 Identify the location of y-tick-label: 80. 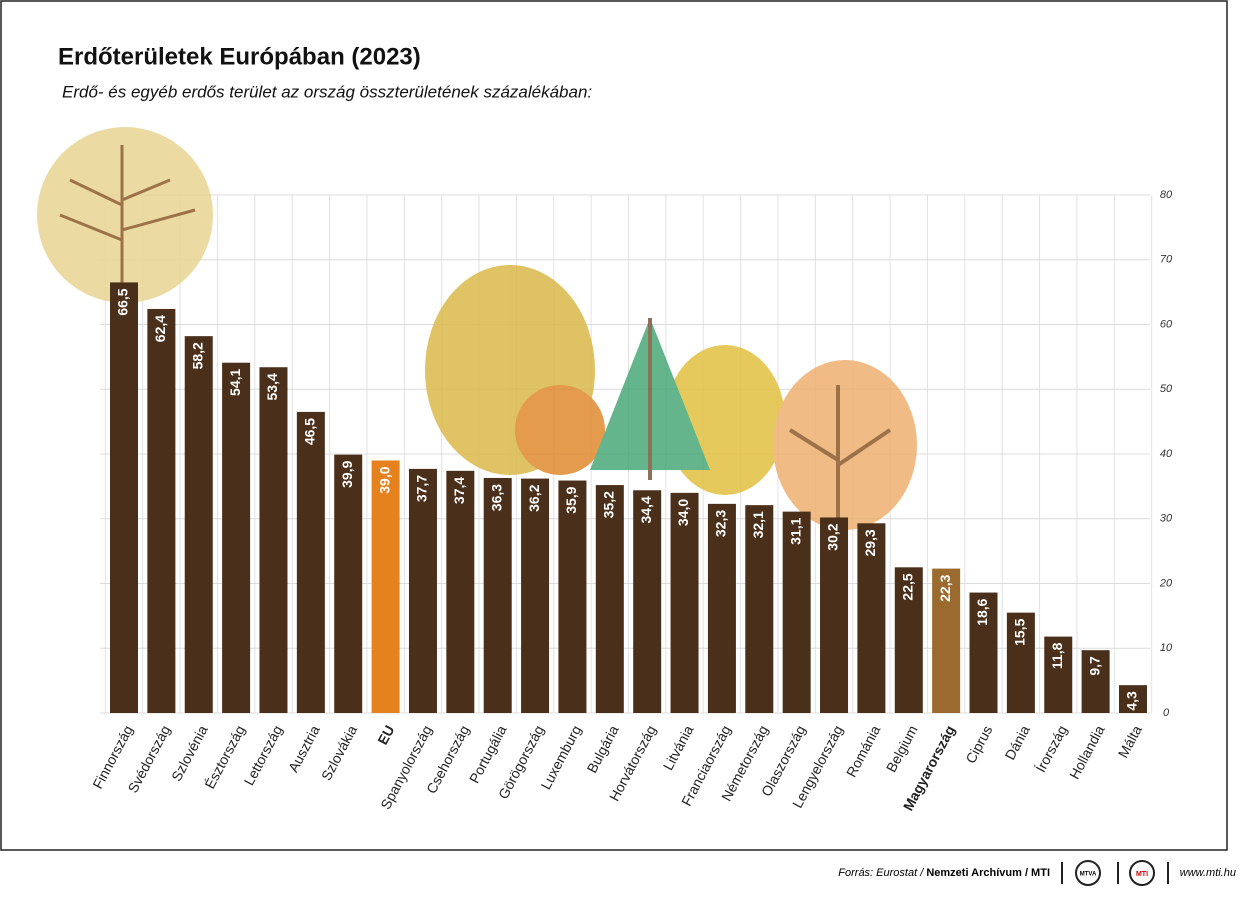
(1166, 195).